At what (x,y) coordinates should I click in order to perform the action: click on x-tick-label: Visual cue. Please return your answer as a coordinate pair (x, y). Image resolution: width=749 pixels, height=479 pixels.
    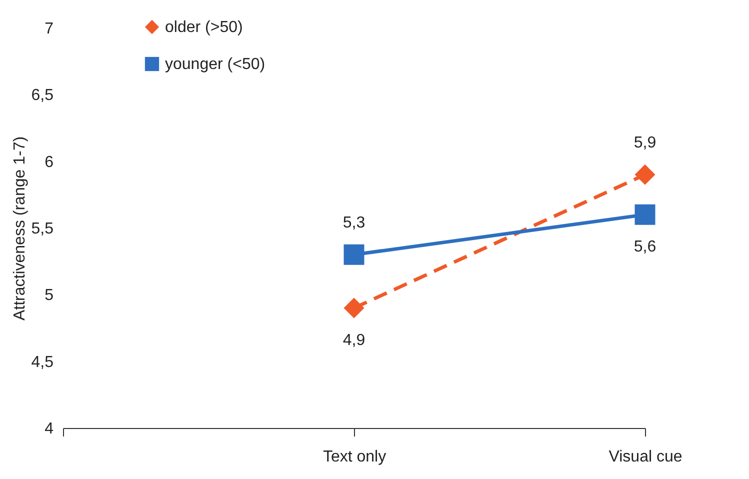
    Looking at the image, I should click on (645, 457).